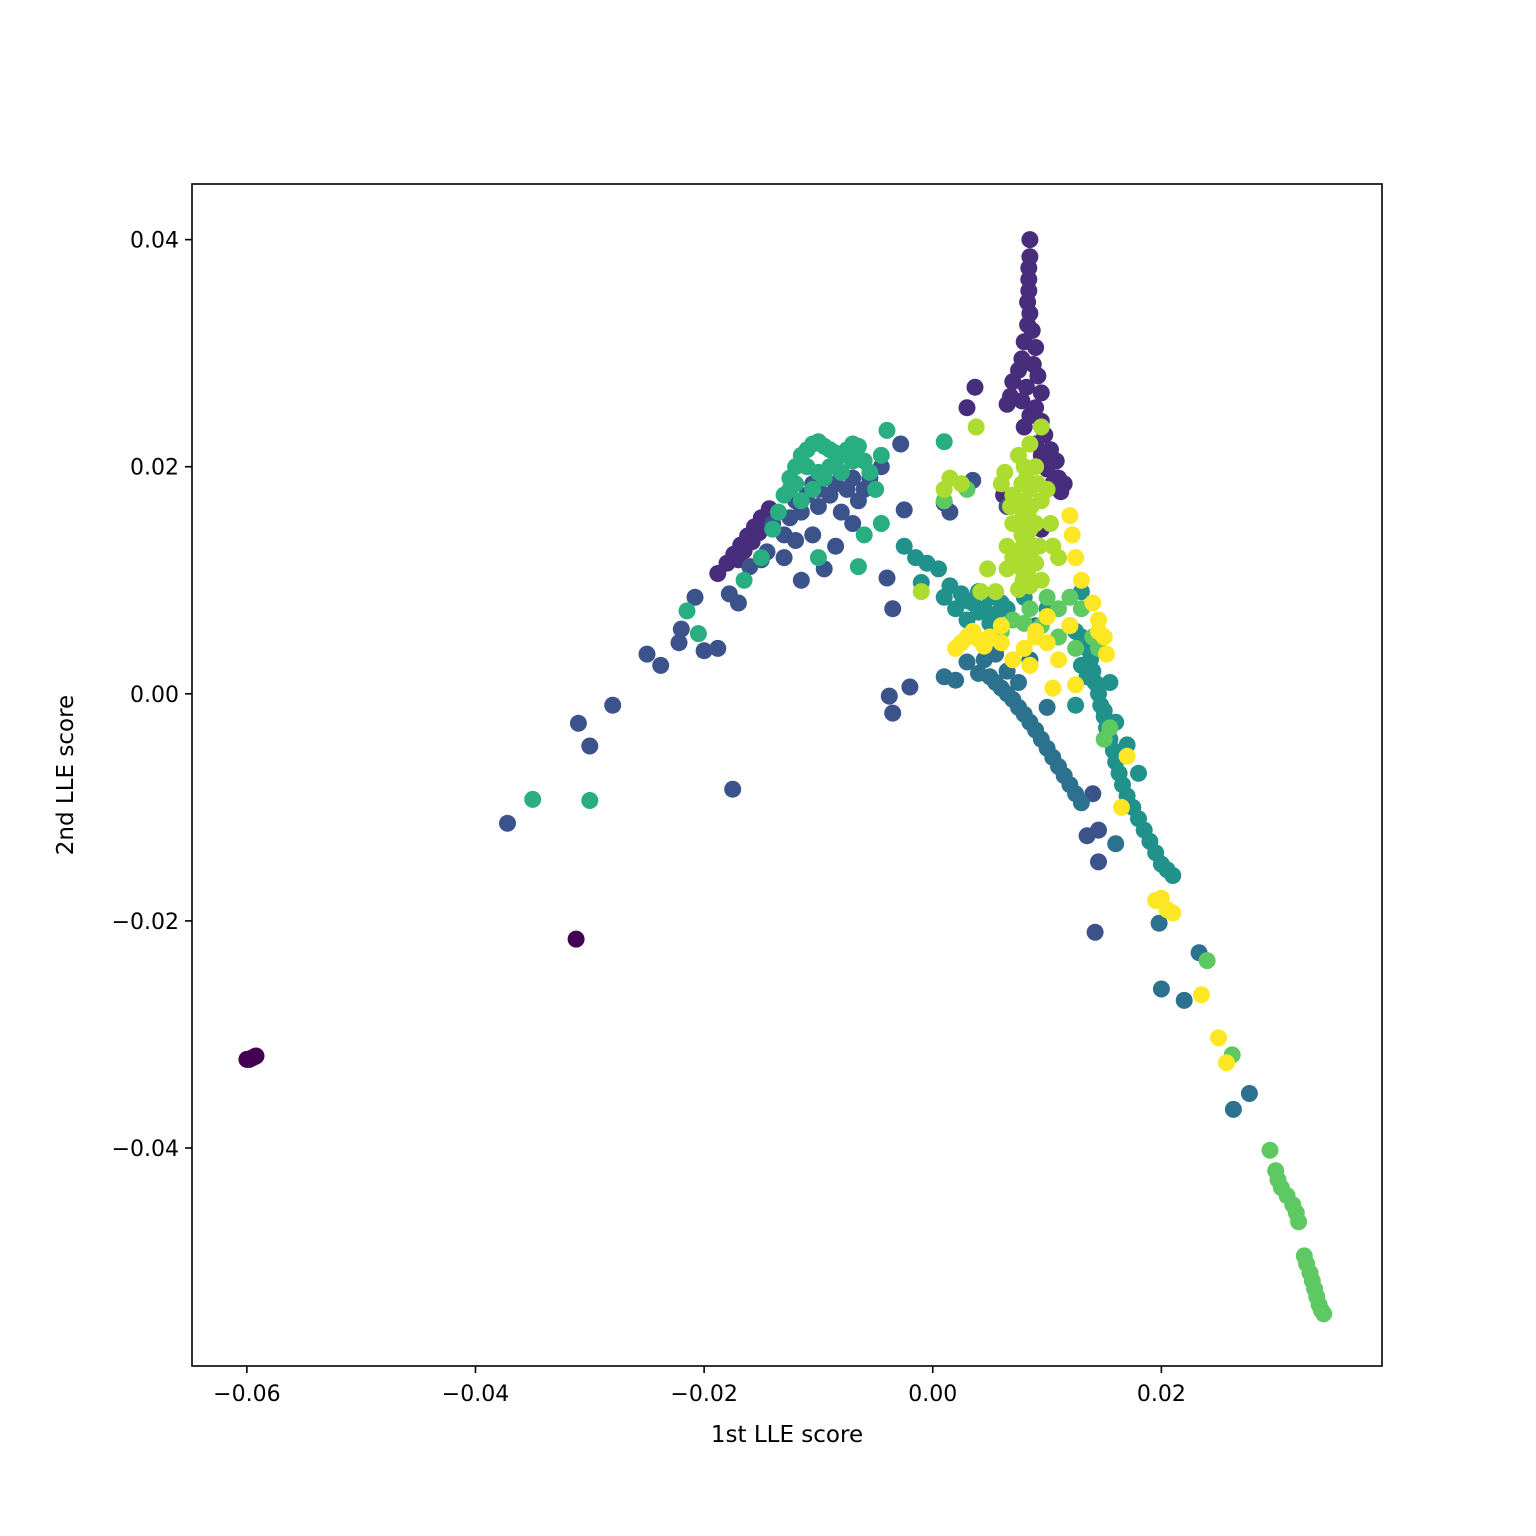  What do you see at coordinates (145, 922) in the screenshot?
I see `y-tick-label: −0.02` at bounding box center [145, 922].